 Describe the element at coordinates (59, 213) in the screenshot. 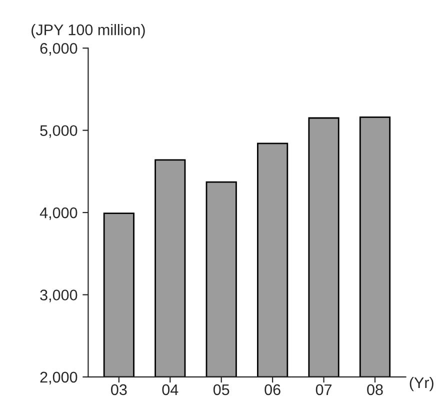

I see `y-tick-label: 4,000` at that location.